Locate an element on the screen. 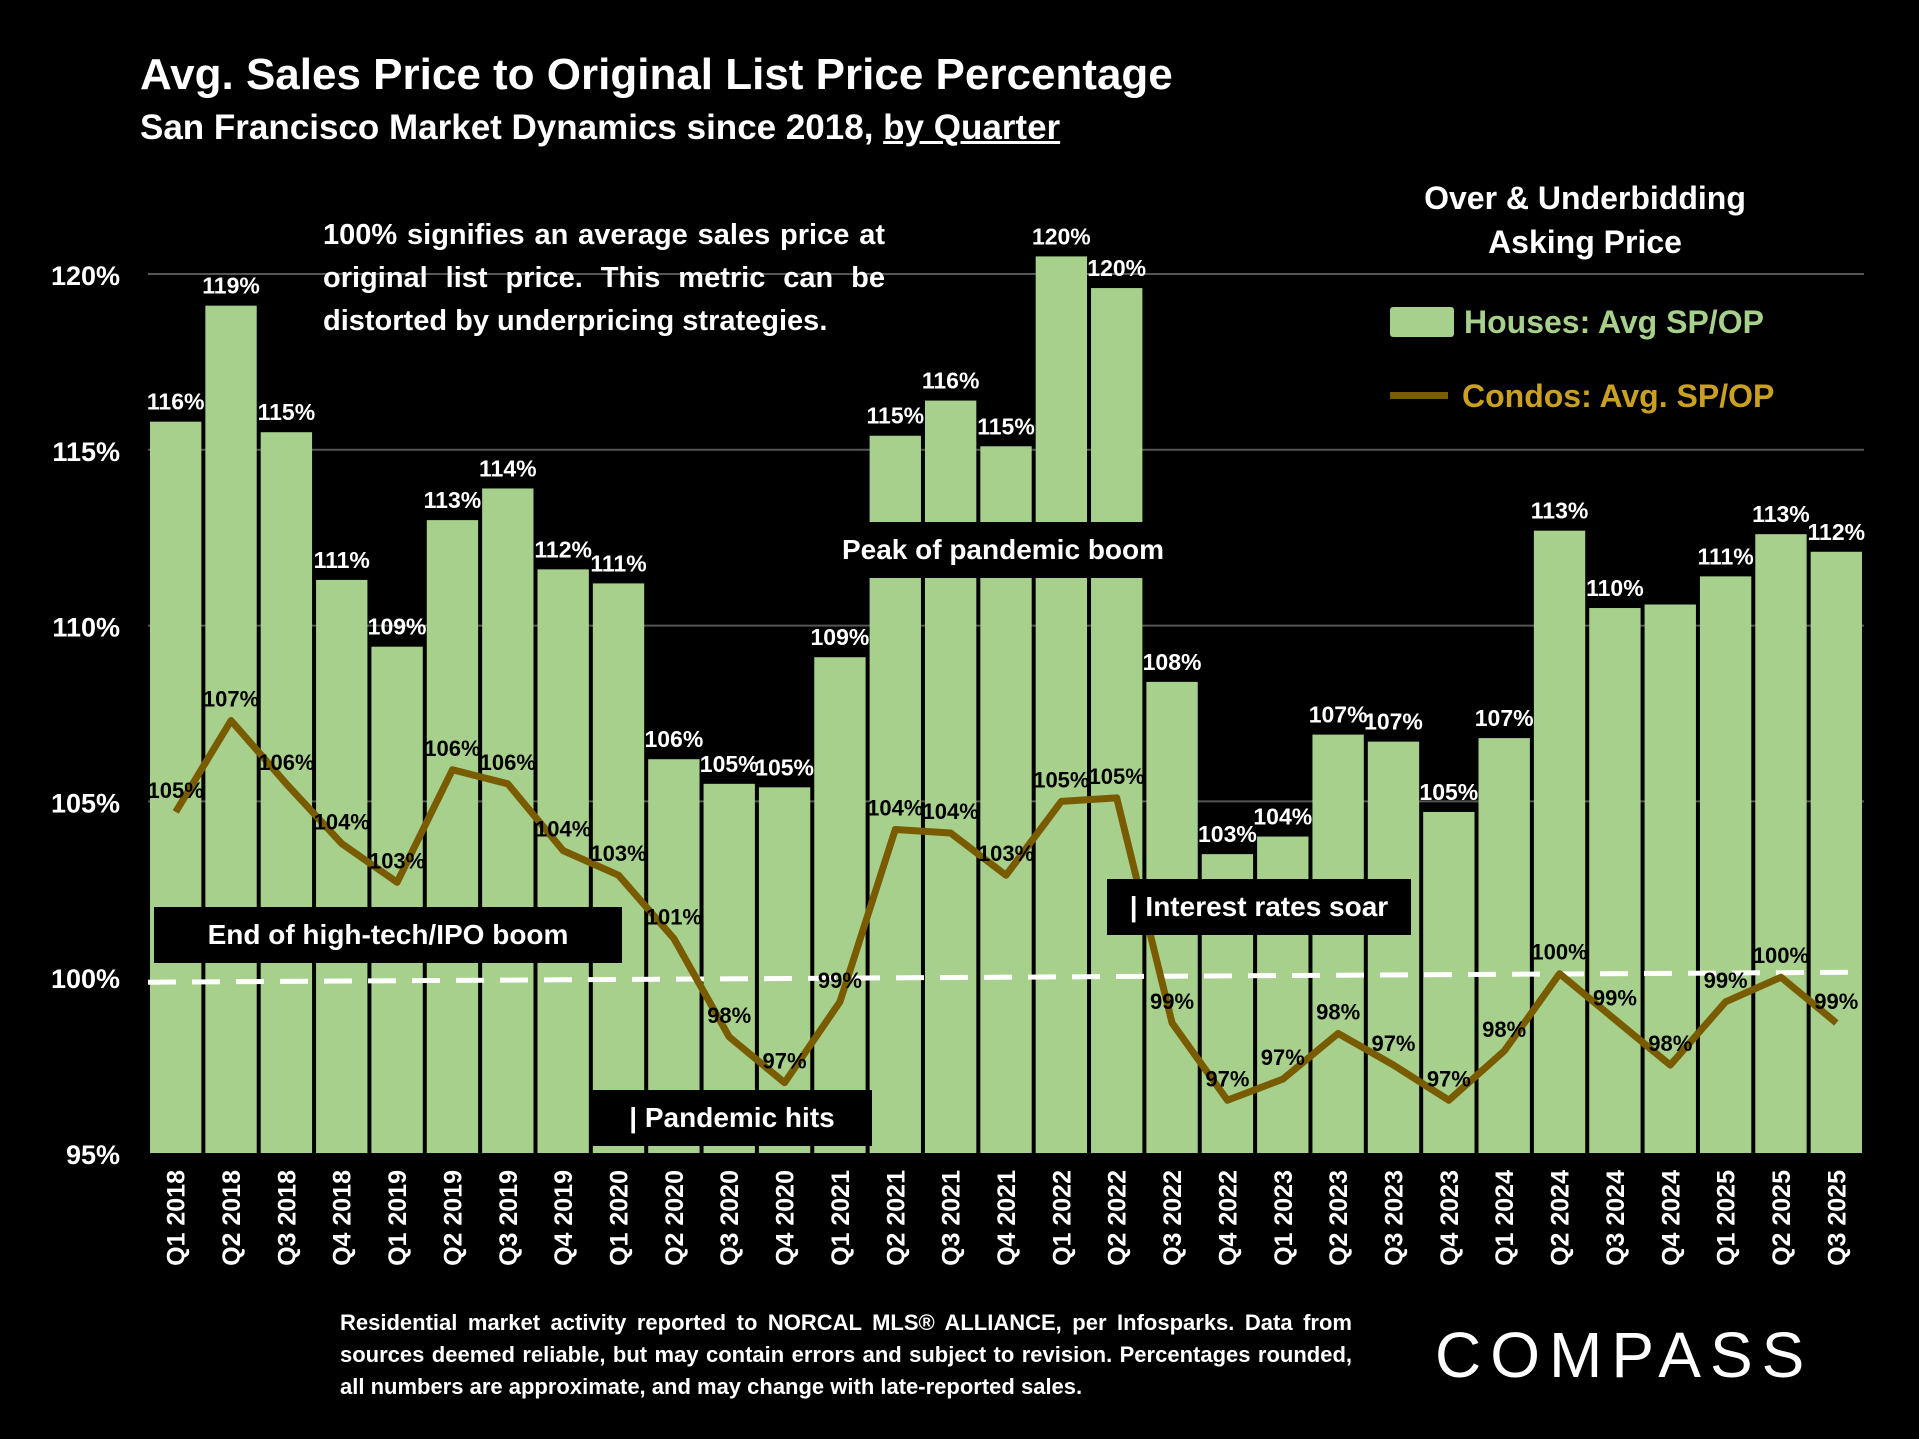 The image size is (1919, 1439). x-tick-label: Q1 2018 is located at coordinates (177, 1218).